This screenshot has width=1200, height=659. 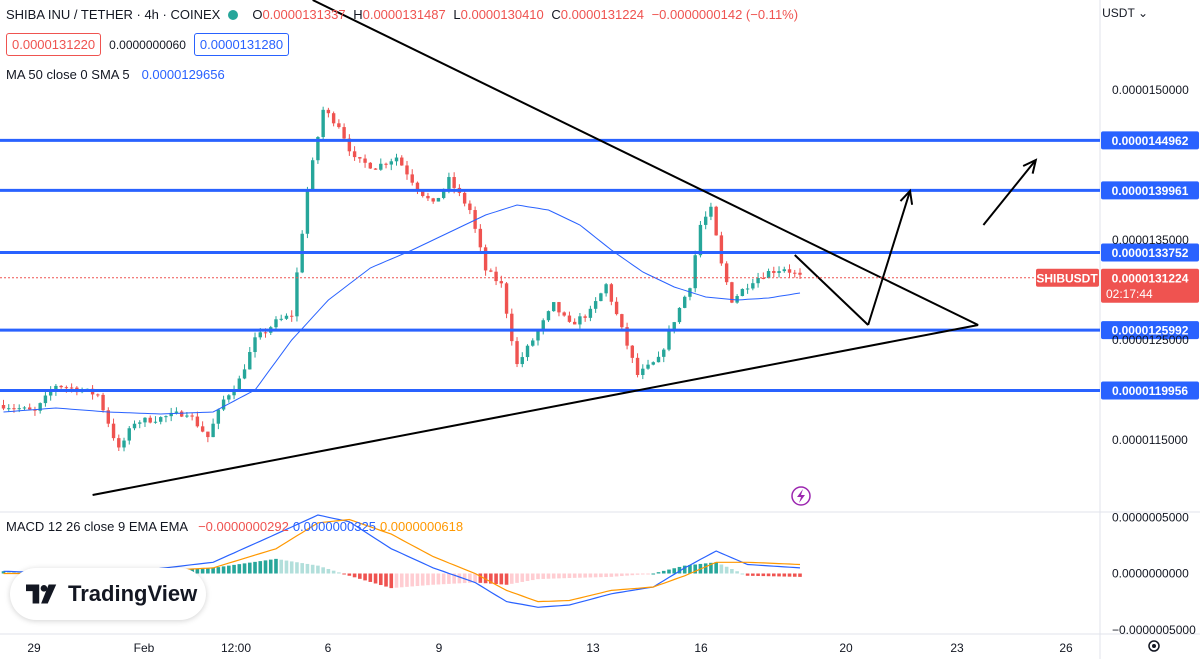 I want to click on tradingview-logo: TradingView, so click(x=108, y=594).